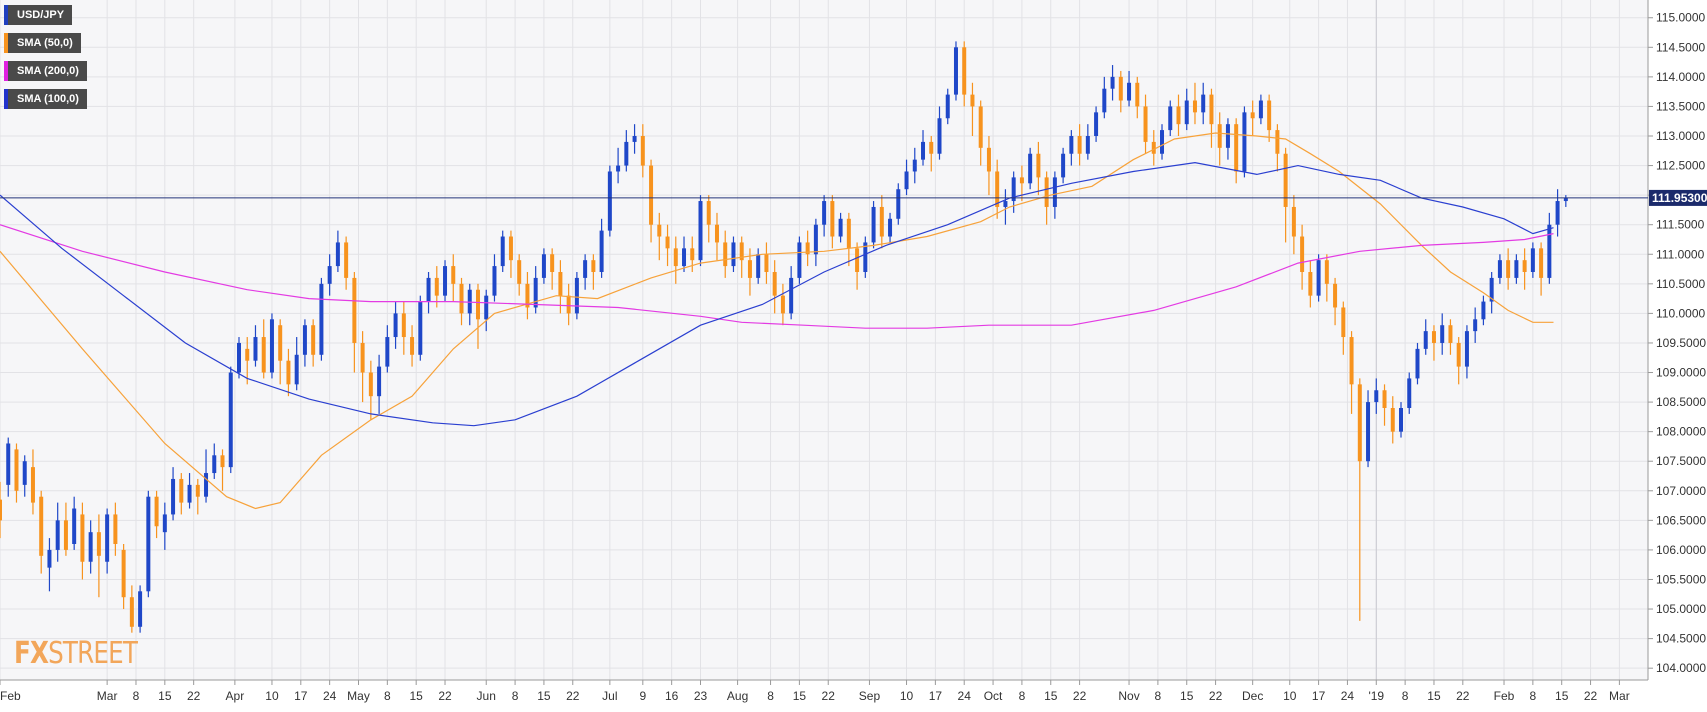 The image size is (1707, 712). What do you see at coordinates (1504, 696) in the screenshot?
I see `x-tick-label: Feb` at bounding box center [1504, 696].